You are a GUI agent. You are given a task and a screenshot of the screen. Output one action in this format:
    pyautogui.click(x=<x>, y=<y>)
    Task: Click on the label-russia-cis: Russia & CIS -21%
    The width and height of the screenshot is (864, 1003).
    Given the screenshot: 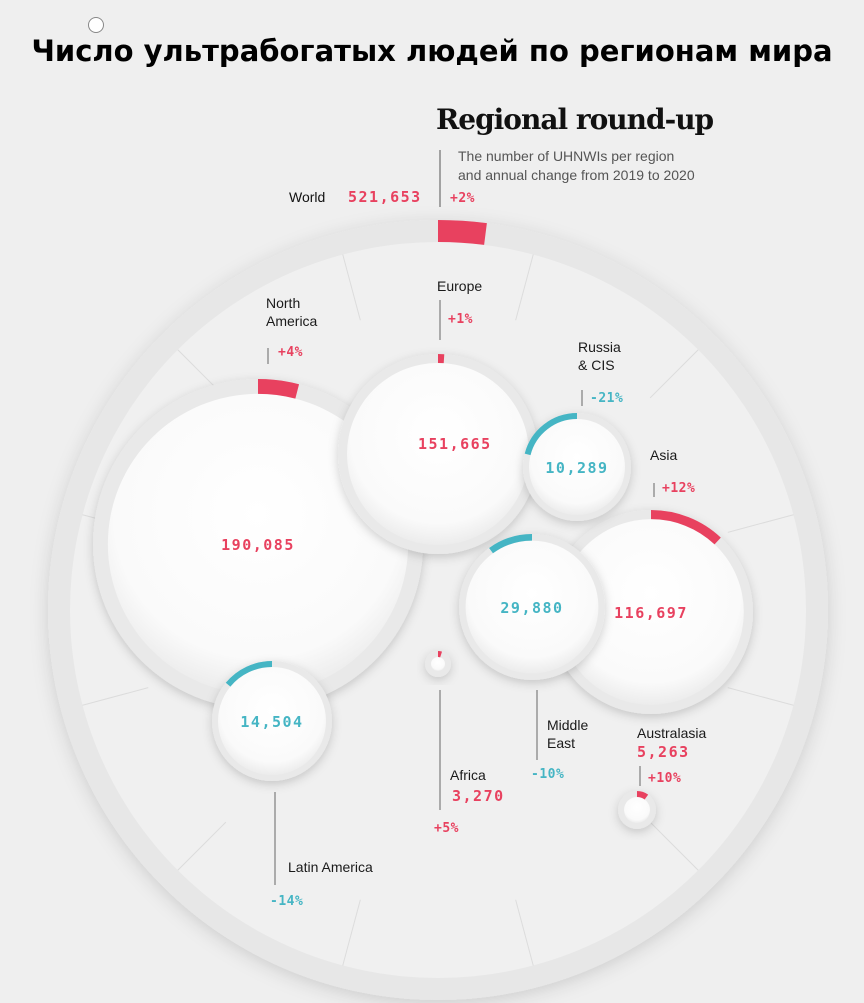 What is the action you would take?
    pyautogui.click(x=600, y=372)
    